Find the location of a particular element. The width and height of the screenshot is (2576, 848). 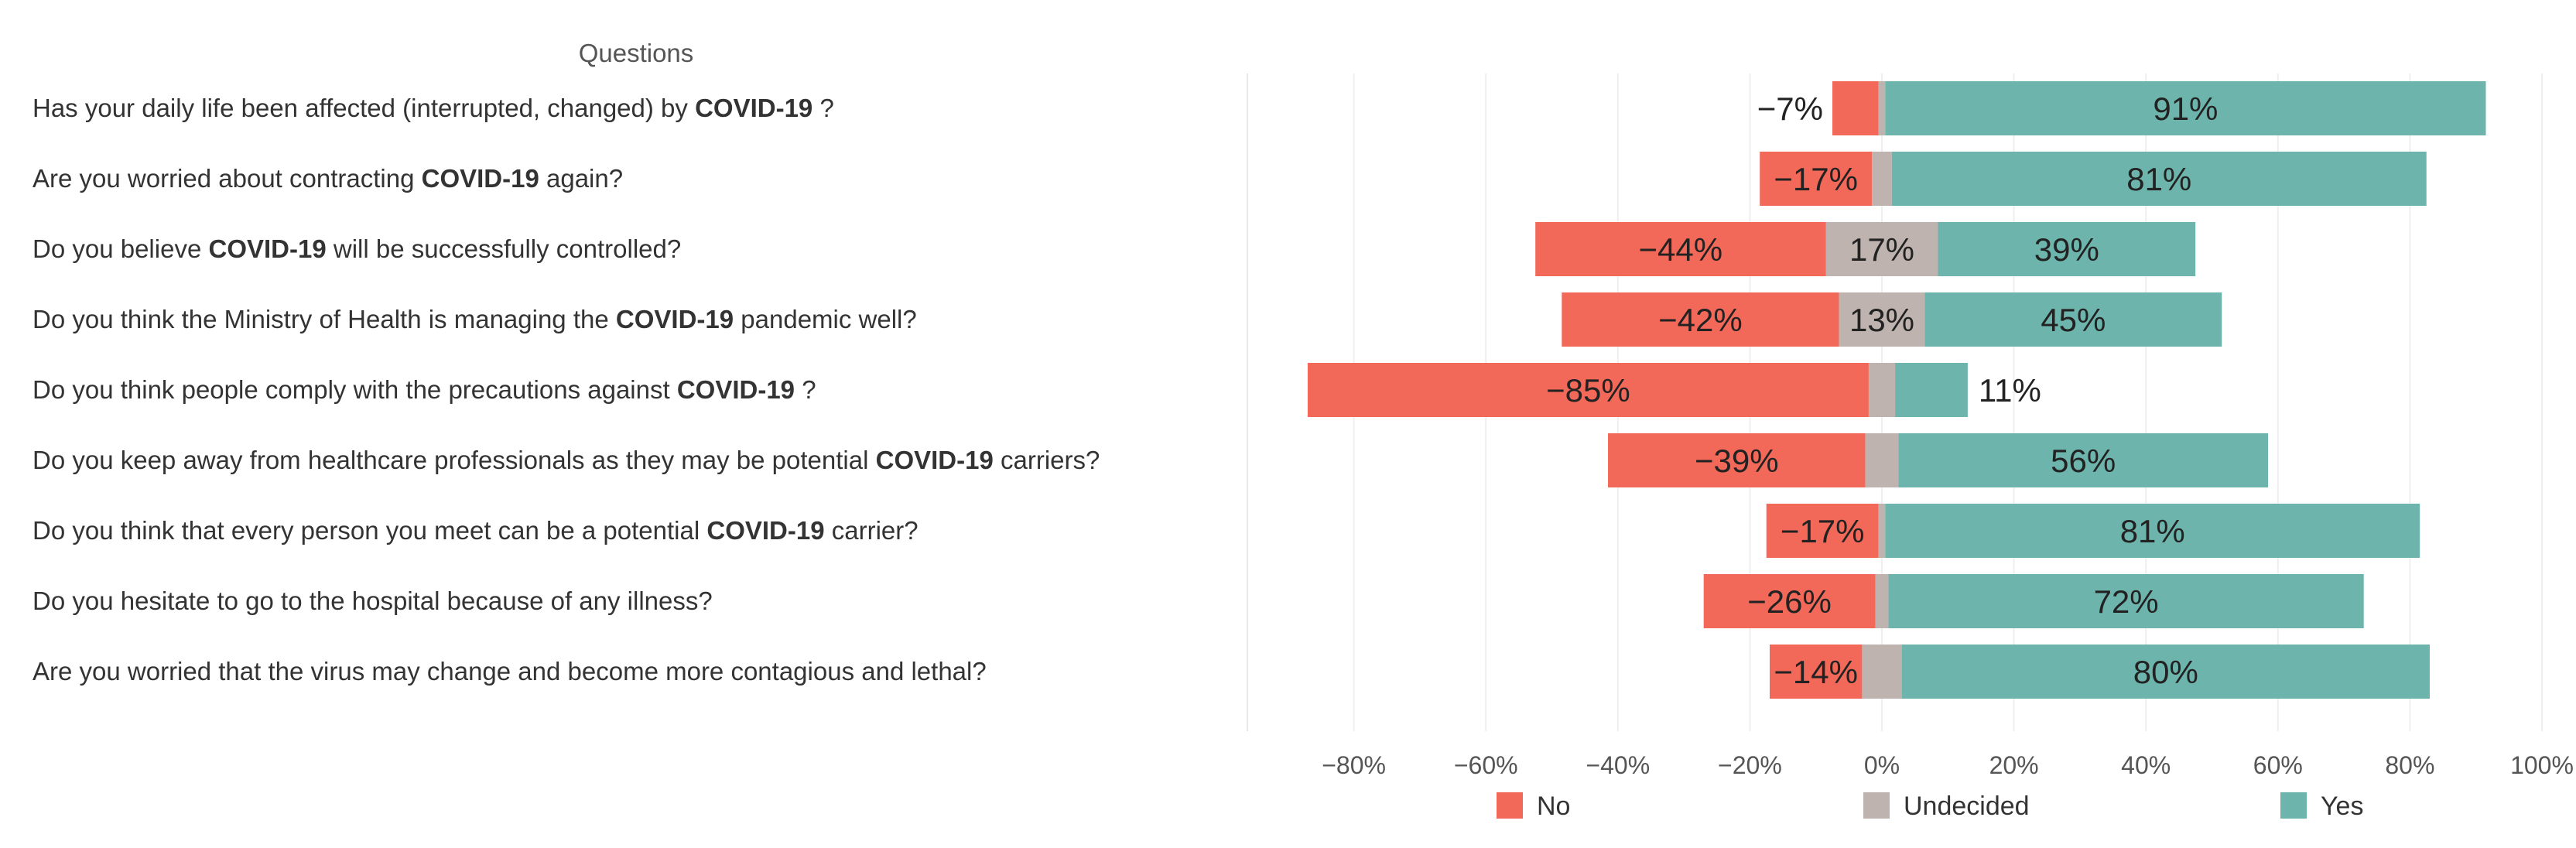

legend: No Undecided Yes is located at coordinates (1930, 807).